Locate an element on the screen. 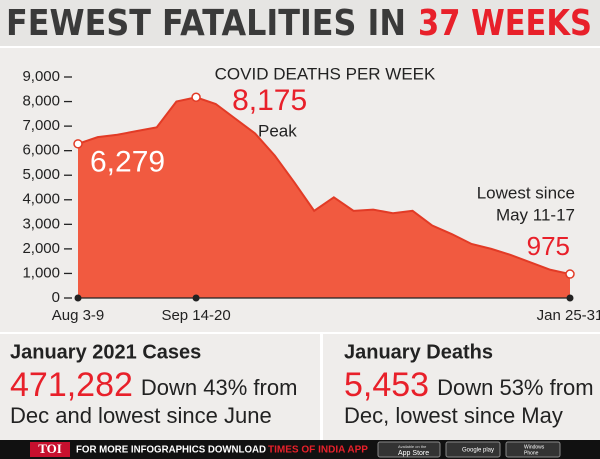  panel-title: January 2021 Cases is located at coordinates (105, 352).